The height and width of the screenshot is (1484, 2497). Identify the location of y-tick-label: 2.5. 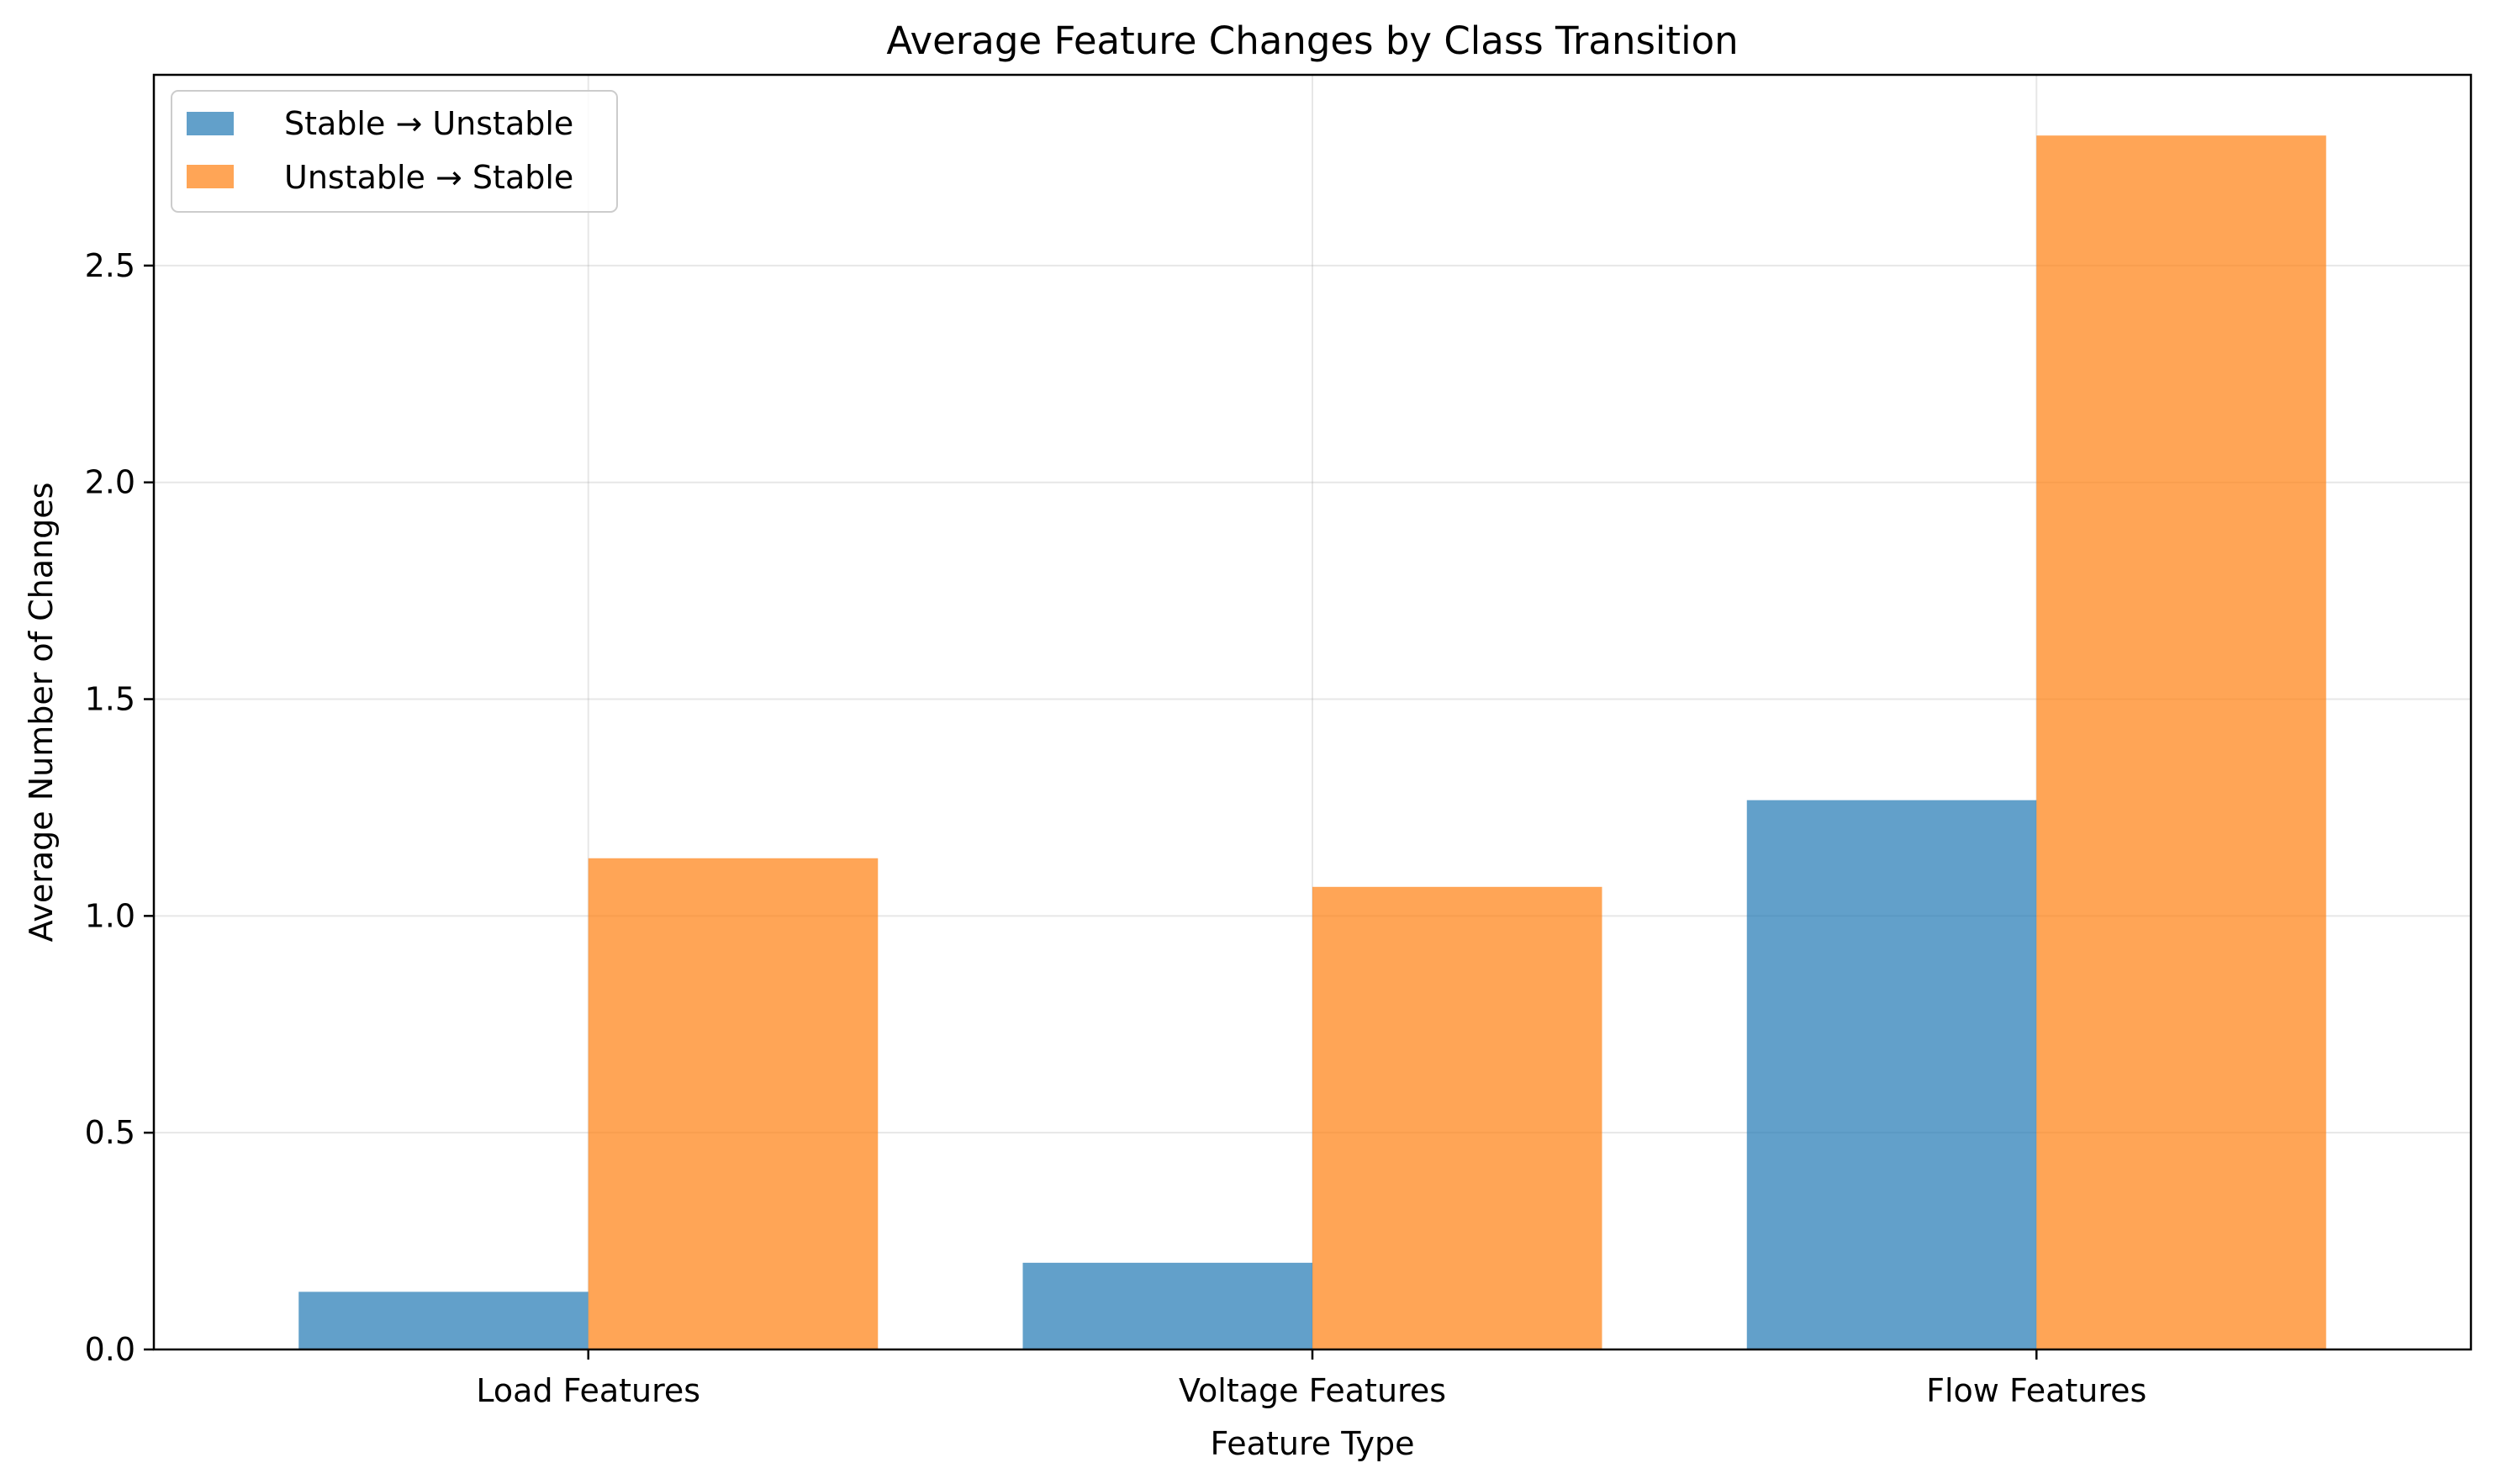
(110, 265).